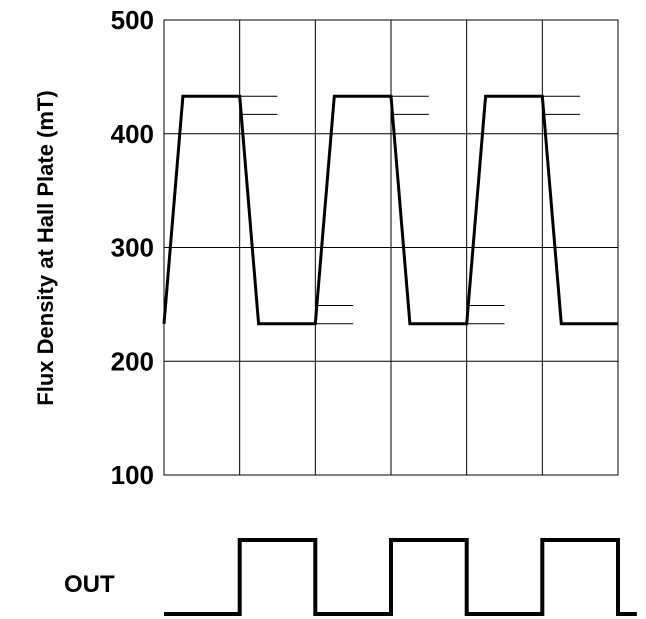  What do you see at coordinates (132, 20) in the screenshot?
I see `y-tick-label: 500` at bounding box center [132, 20].